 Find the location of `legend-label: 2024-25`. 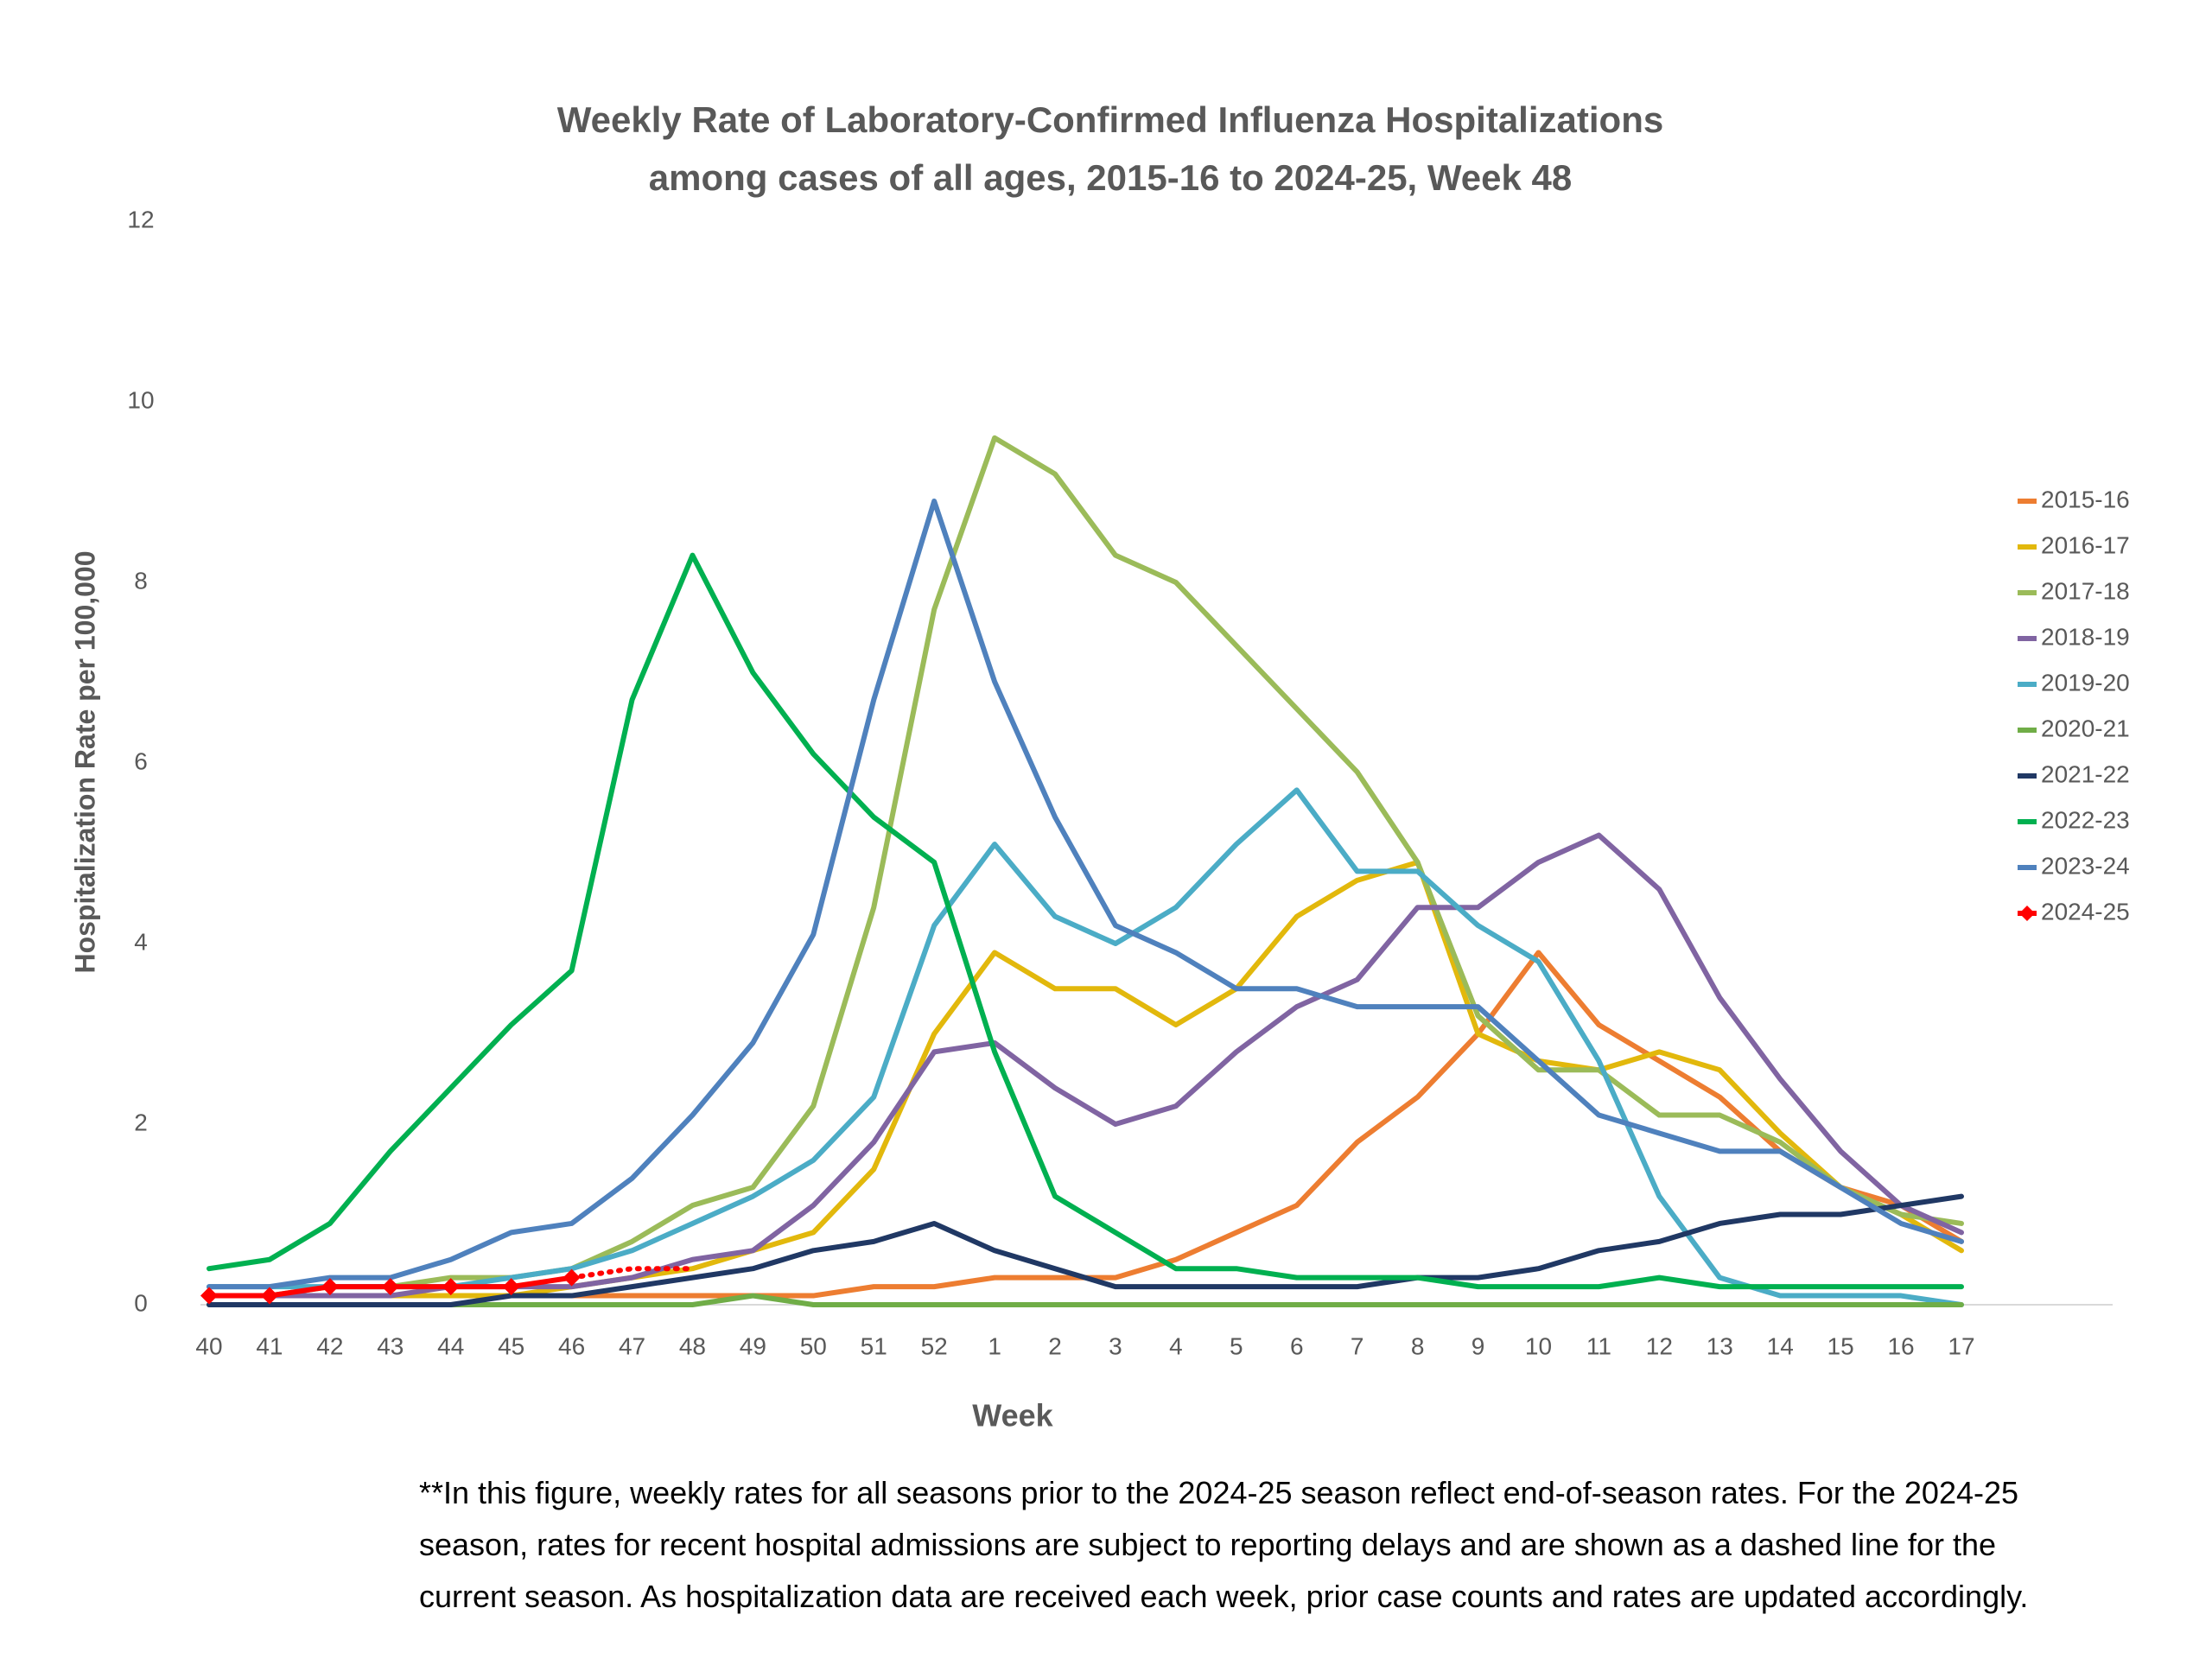

legend-label: 2024-25 is located at coordinates (2085, 911).